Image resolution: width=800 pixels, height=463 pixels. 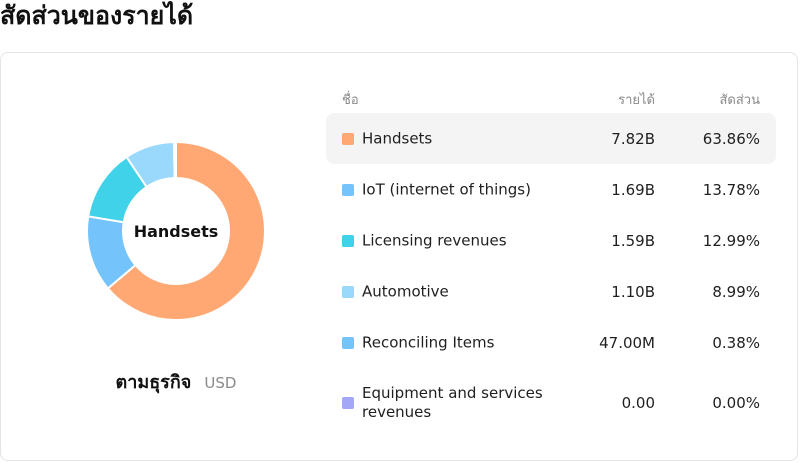 I want to click on row-share: 0.38%, so click(x=736, y=342).